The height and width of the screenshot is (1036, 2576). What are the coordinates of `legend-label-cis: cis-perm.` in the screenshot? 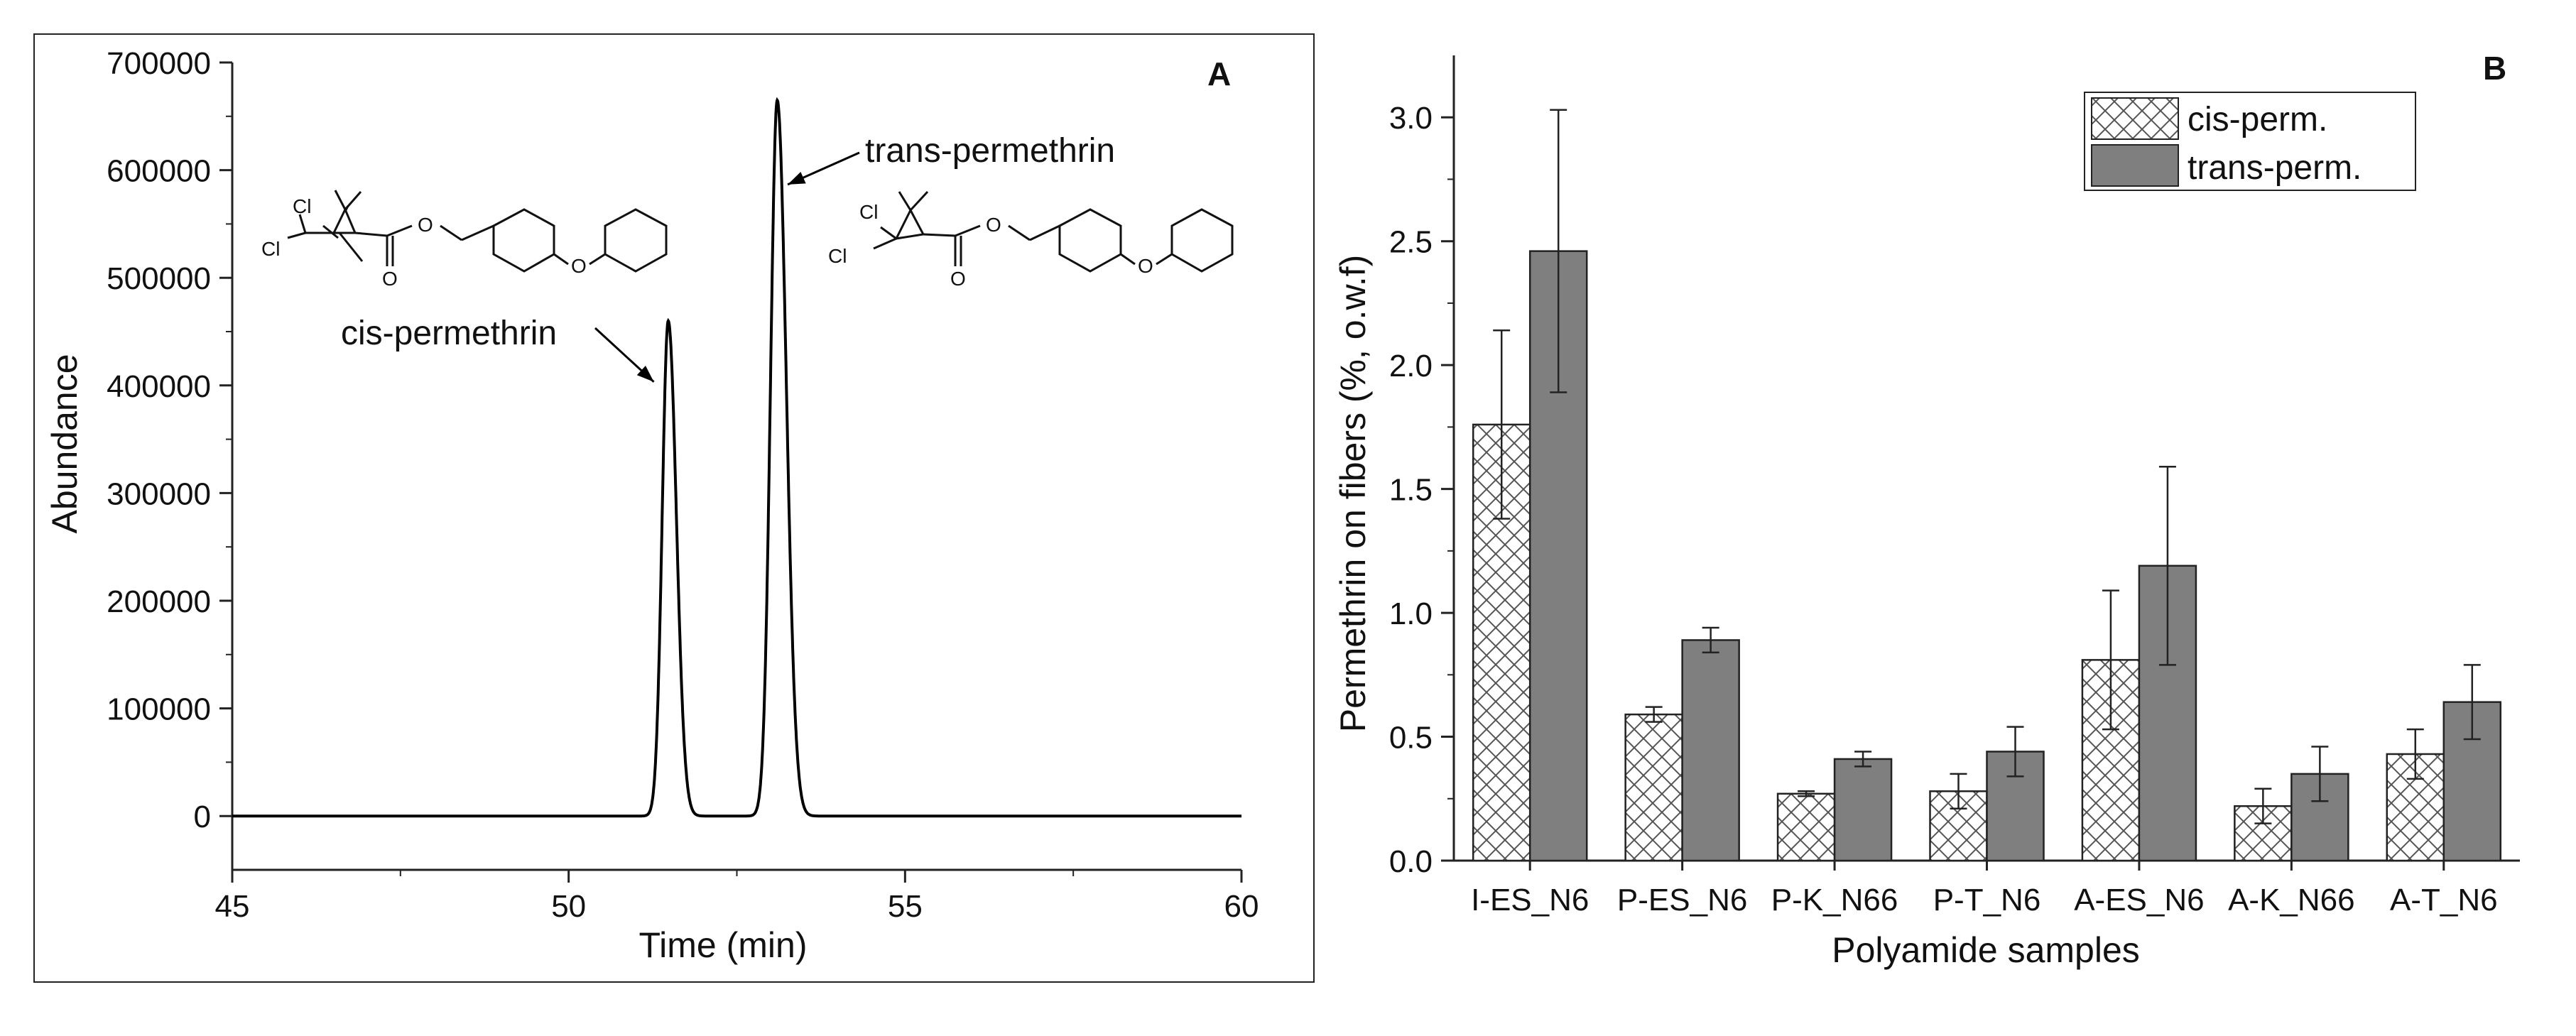 It's located at (2258, 119).